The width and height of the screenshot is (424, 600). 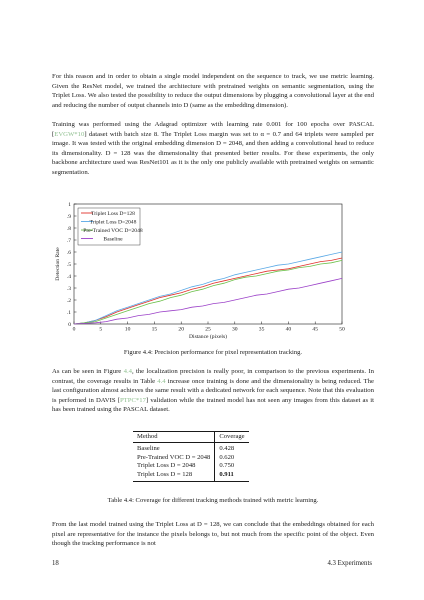 I want to click on table-cell-method: Triplet Loss D = 128, so click(x=174, y=476).